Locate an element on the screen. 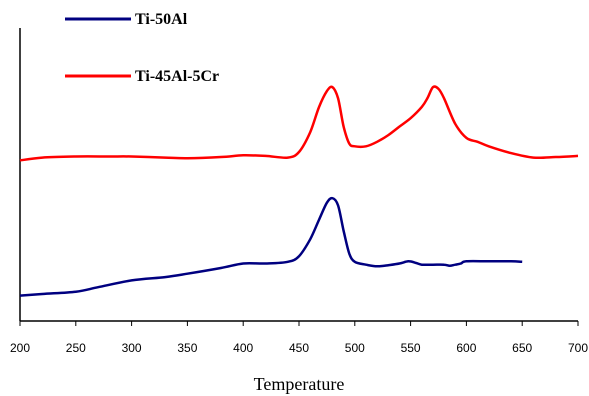  x-tick-label-650: 650 is located at coordinates (522, 348).